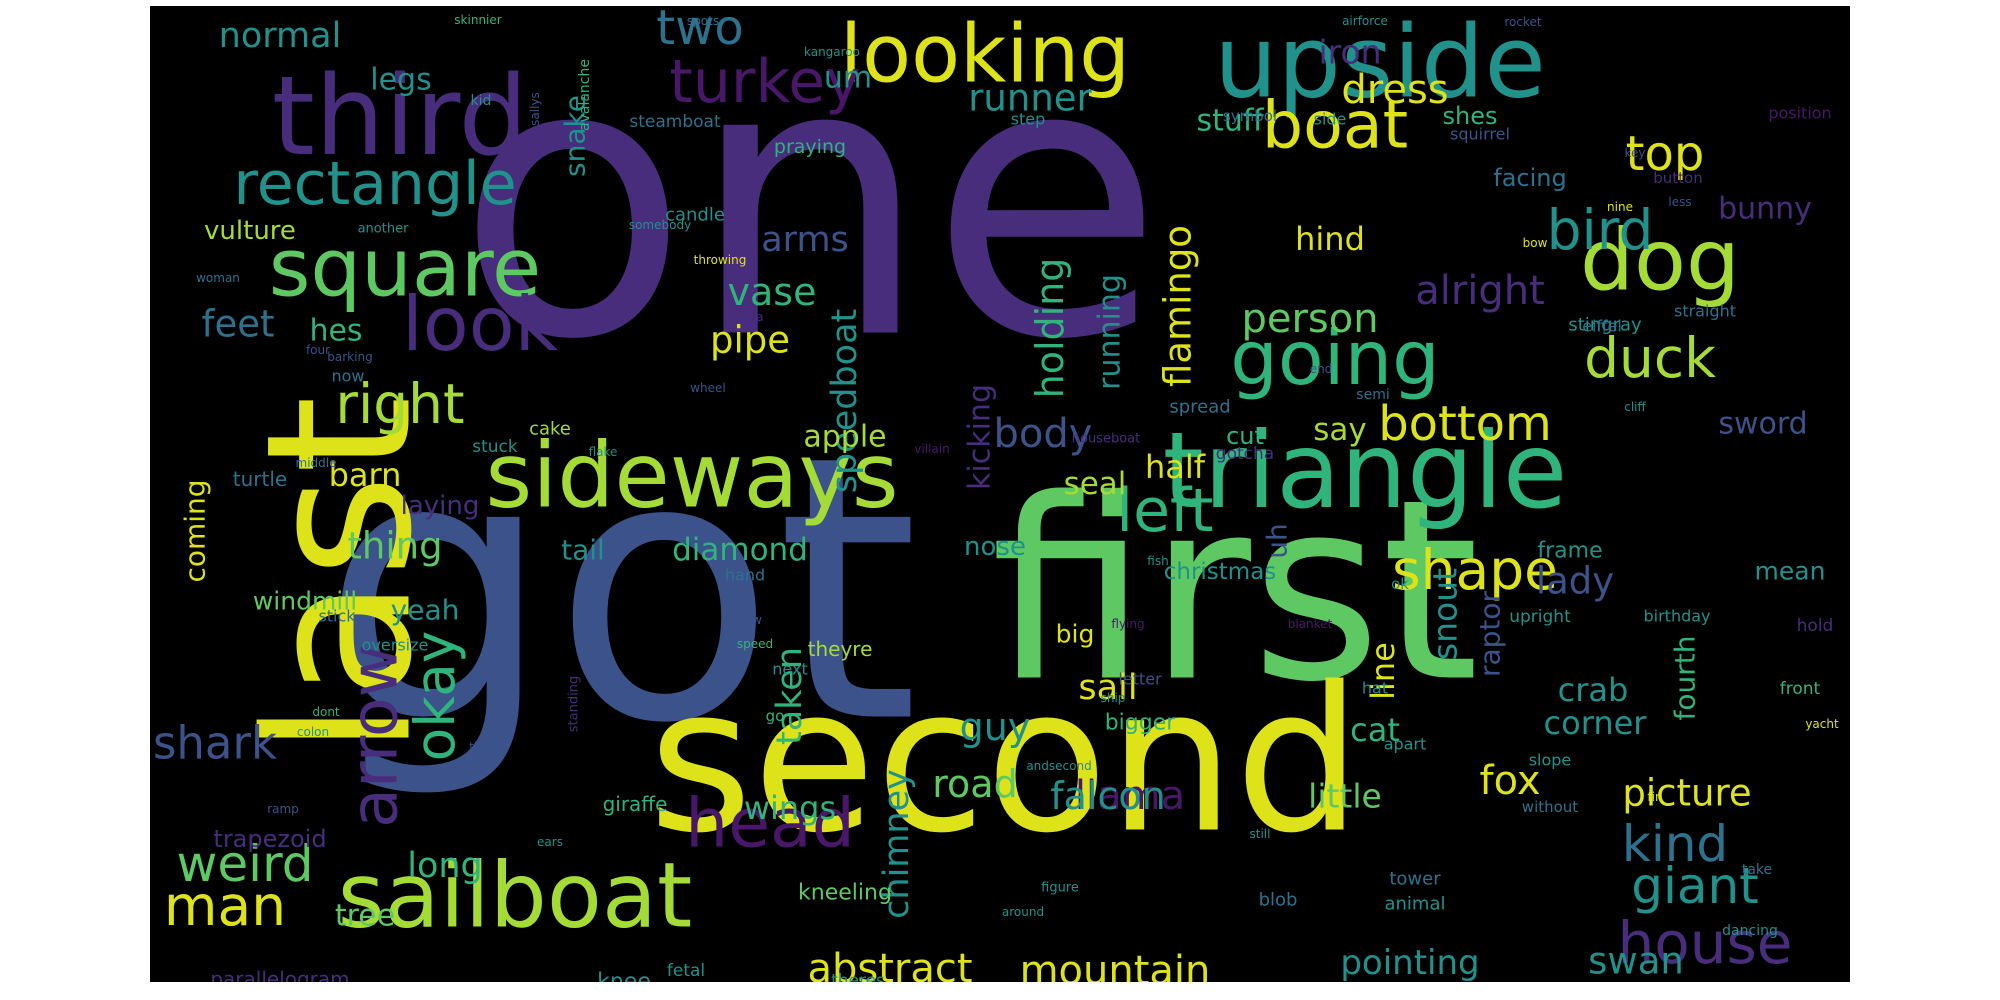 This screenshot has width=2000, height=1000. Describe the element at coordinates (399, 404) in the screenshot. I see `cloud-word-right: right` at that location.